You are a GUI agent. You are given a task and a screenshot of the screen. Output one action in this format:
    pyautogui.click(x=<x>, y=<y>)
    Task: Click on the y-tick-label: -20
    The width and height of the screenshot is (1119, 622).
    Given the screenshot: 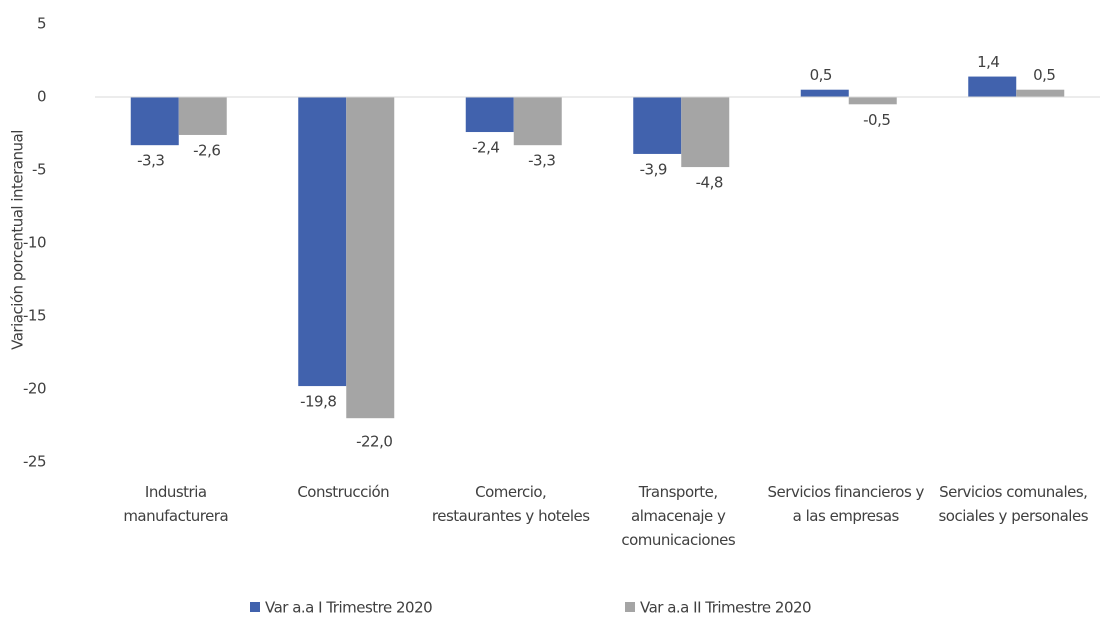 What is the action you would take?
    pyautogui.click(x=34, y=389)
    